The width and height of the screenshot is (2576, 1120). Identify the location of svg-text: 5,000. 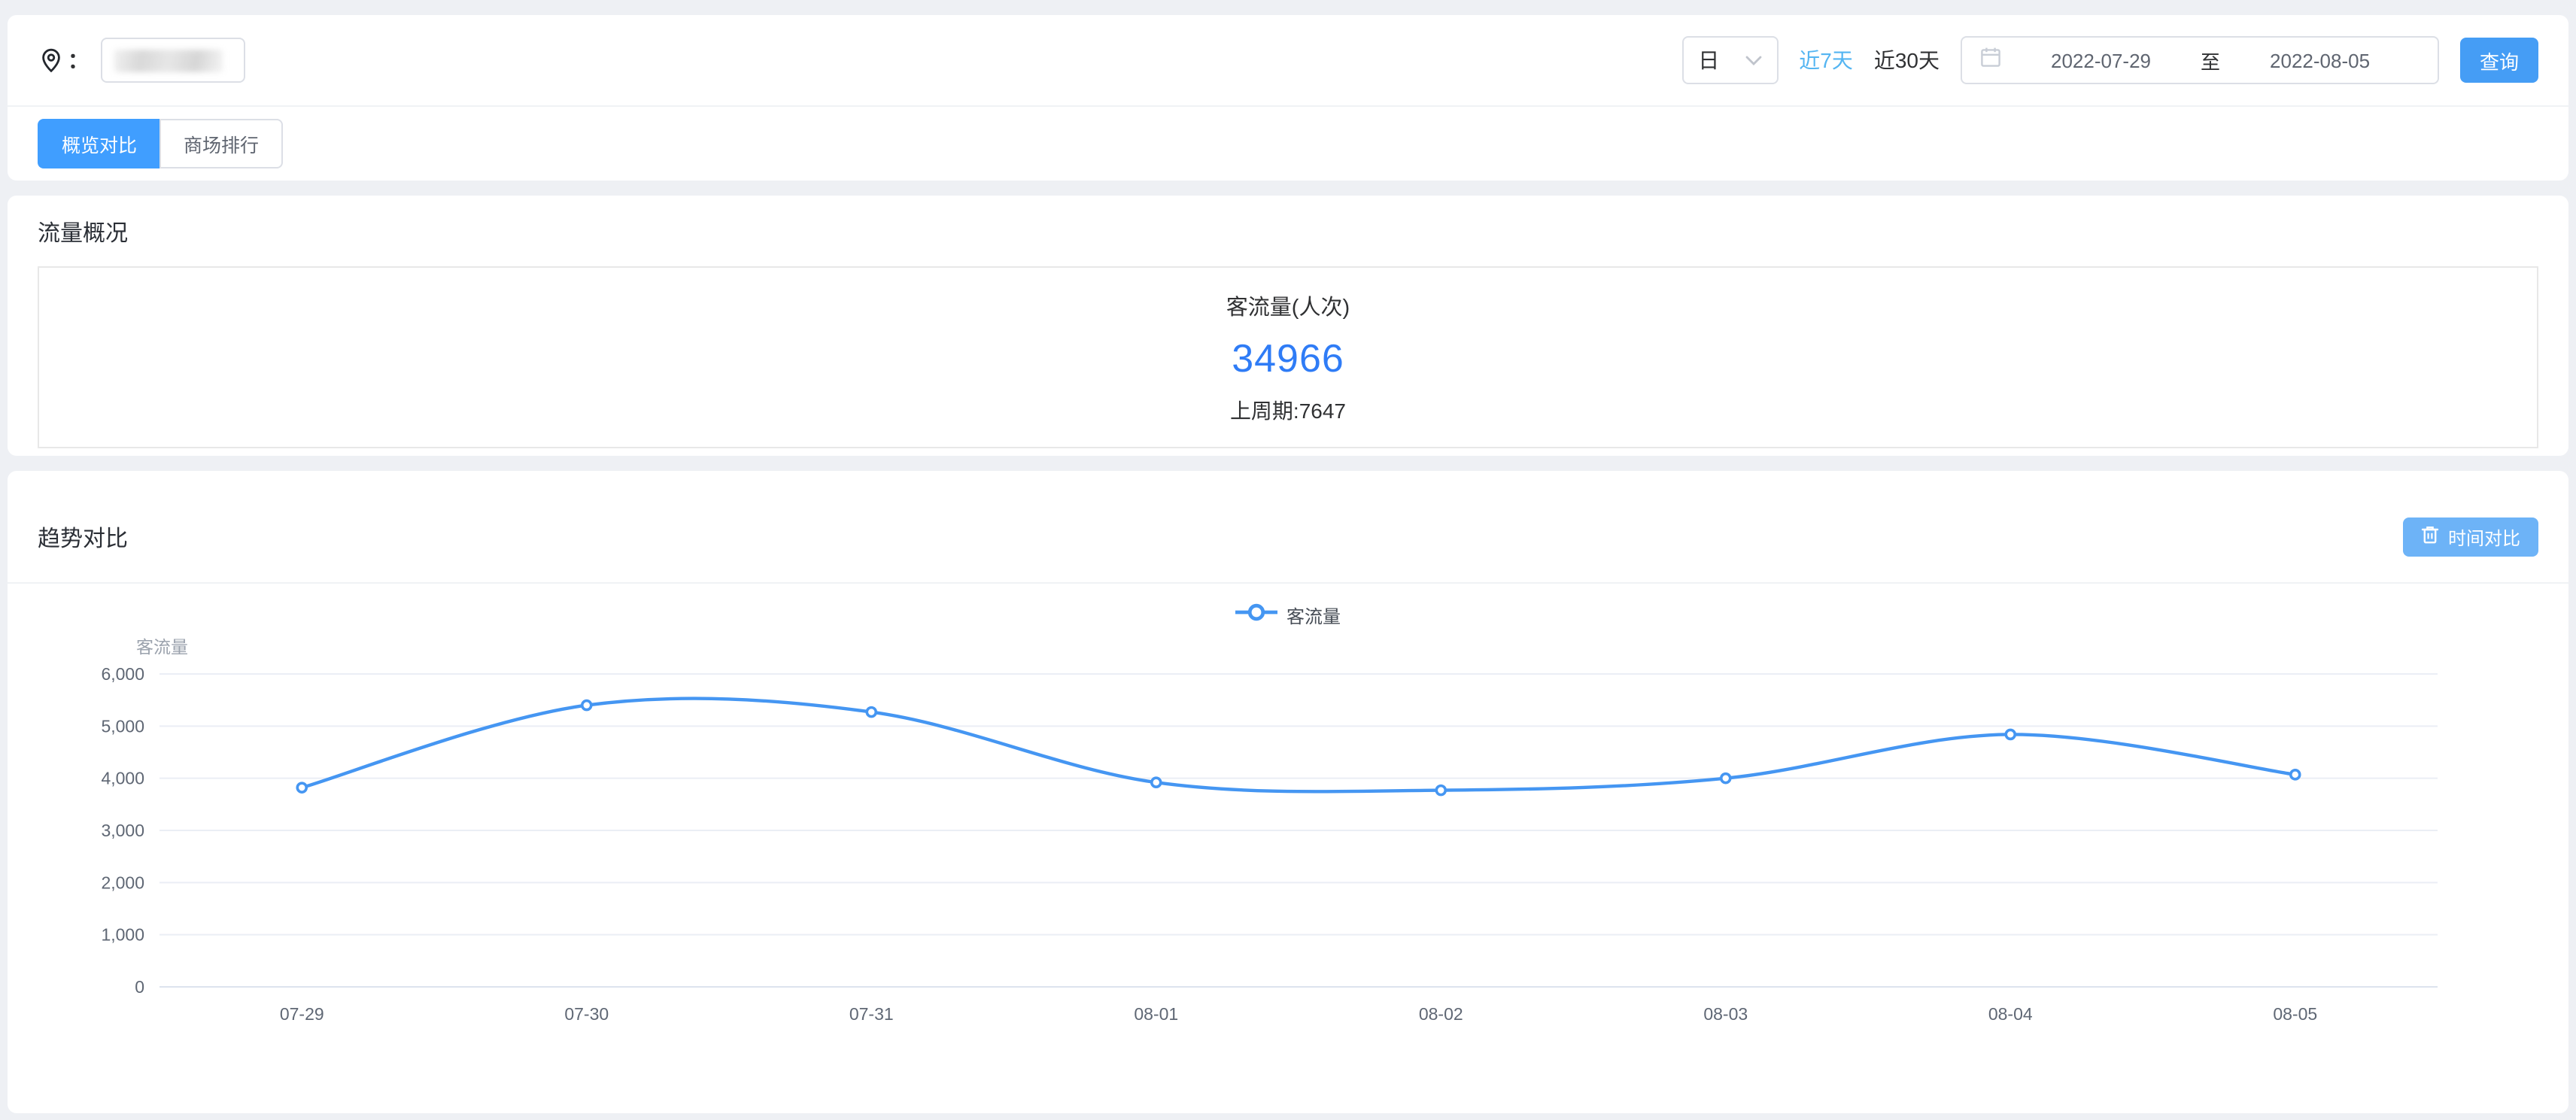
(123, 726).